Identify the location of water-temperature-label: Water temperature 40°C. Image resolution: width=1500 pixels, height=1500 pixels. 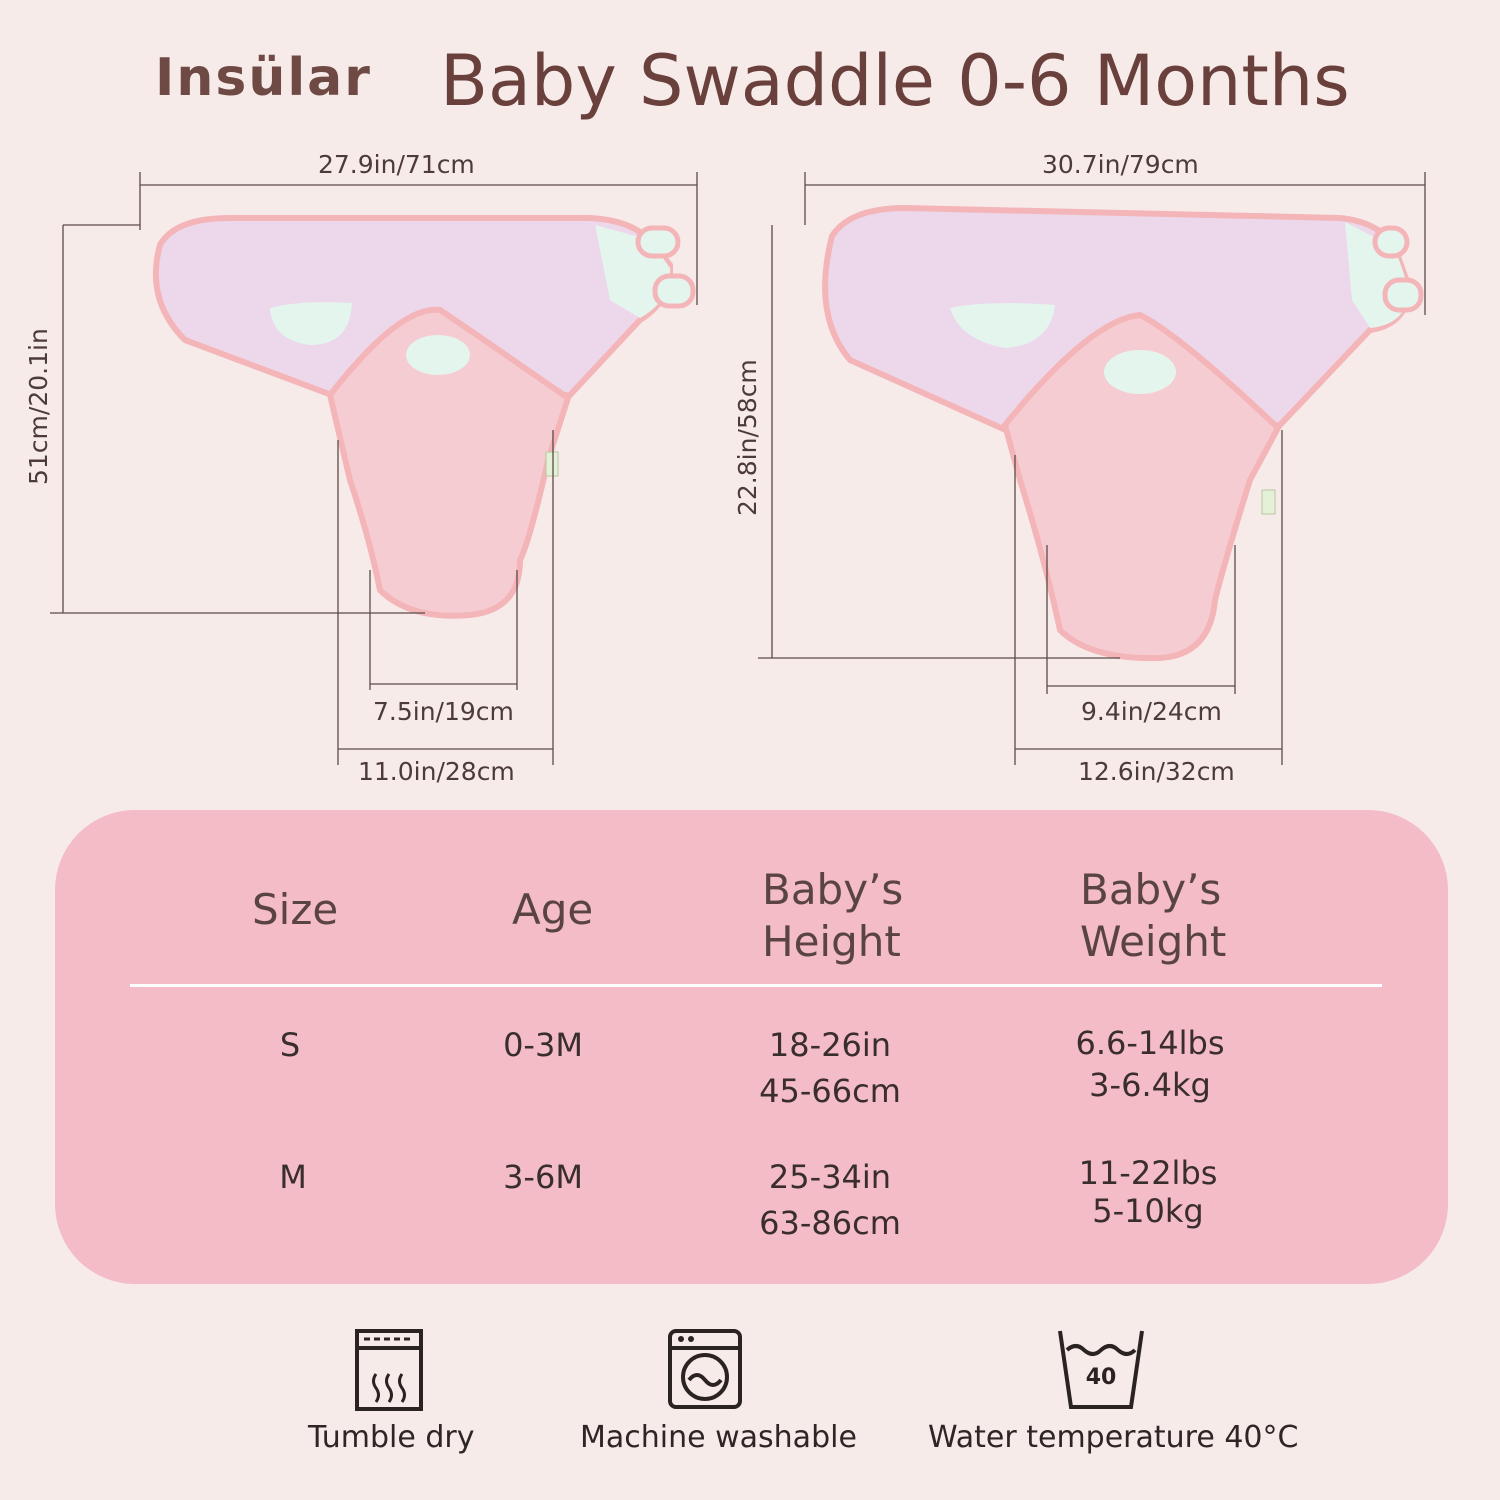
(1113, 1437).